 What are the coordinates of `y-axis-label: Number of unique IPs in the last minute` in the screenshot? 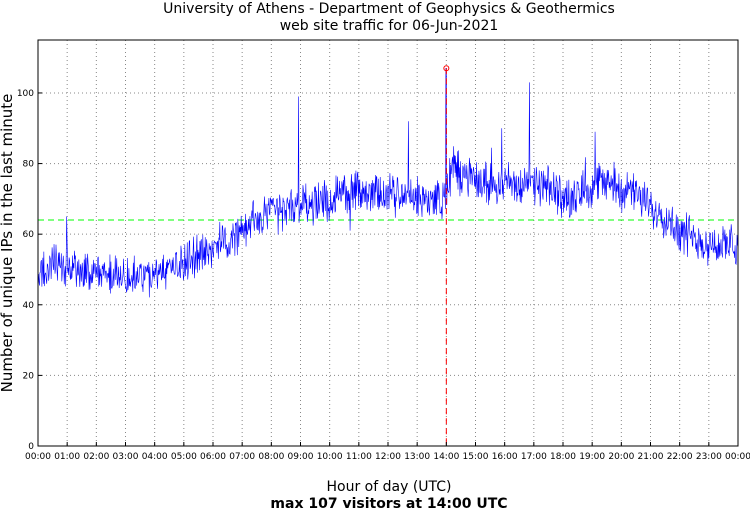 It's located at (8, 243).